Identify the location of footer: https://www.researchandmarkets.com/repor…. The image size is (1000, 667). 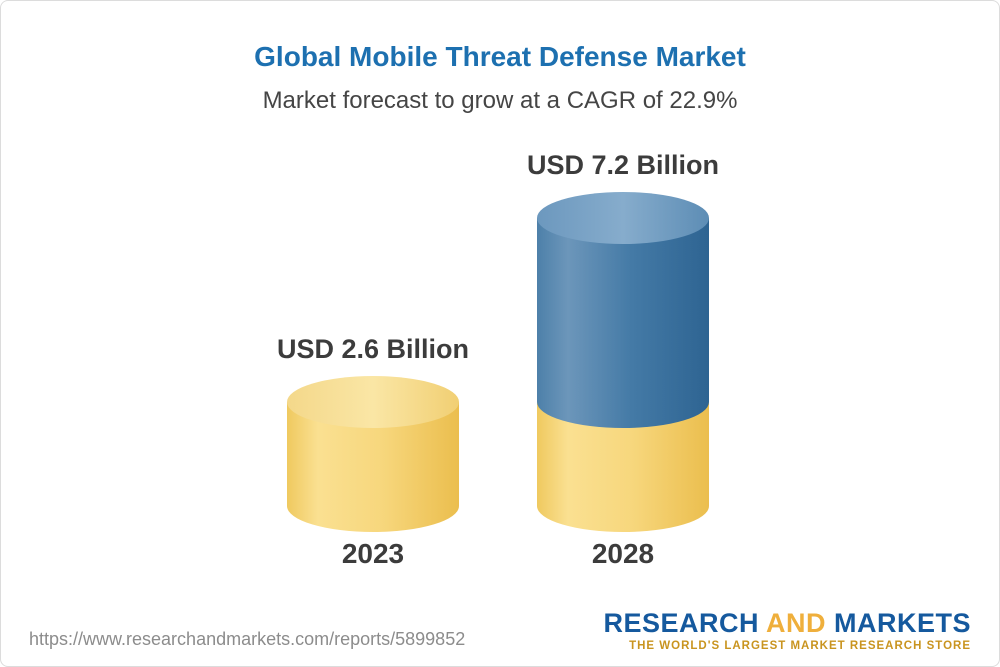
(500, 630).